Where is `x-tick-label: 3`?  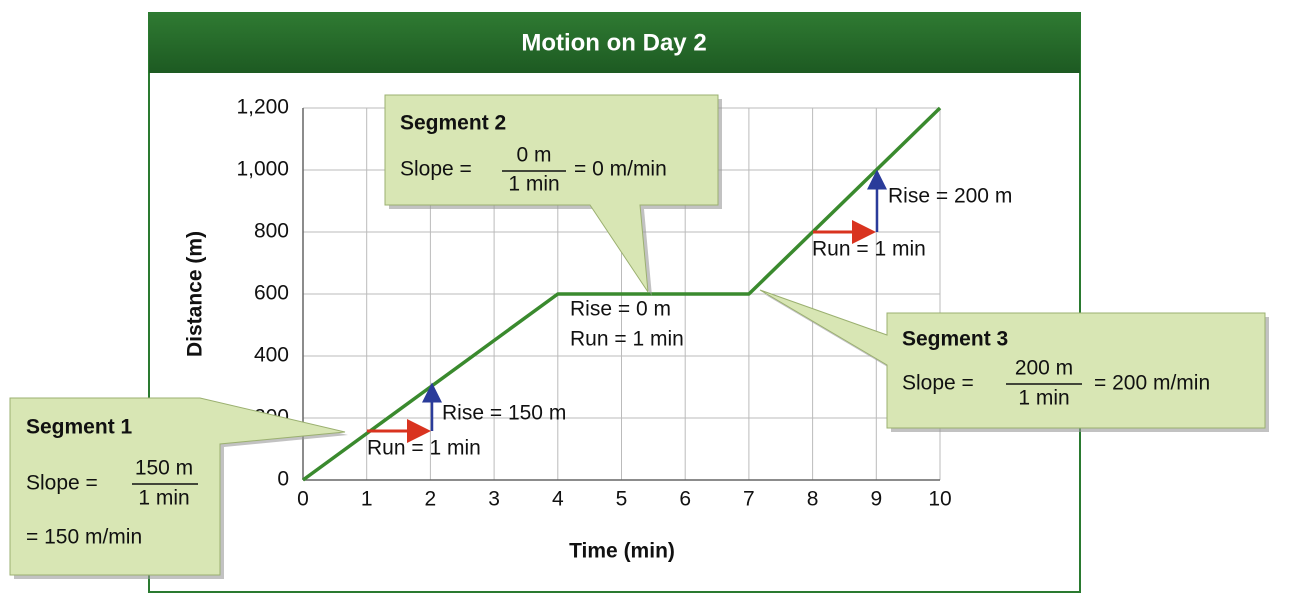
x-tick-label: 3 is located at coordinates (494, 499).